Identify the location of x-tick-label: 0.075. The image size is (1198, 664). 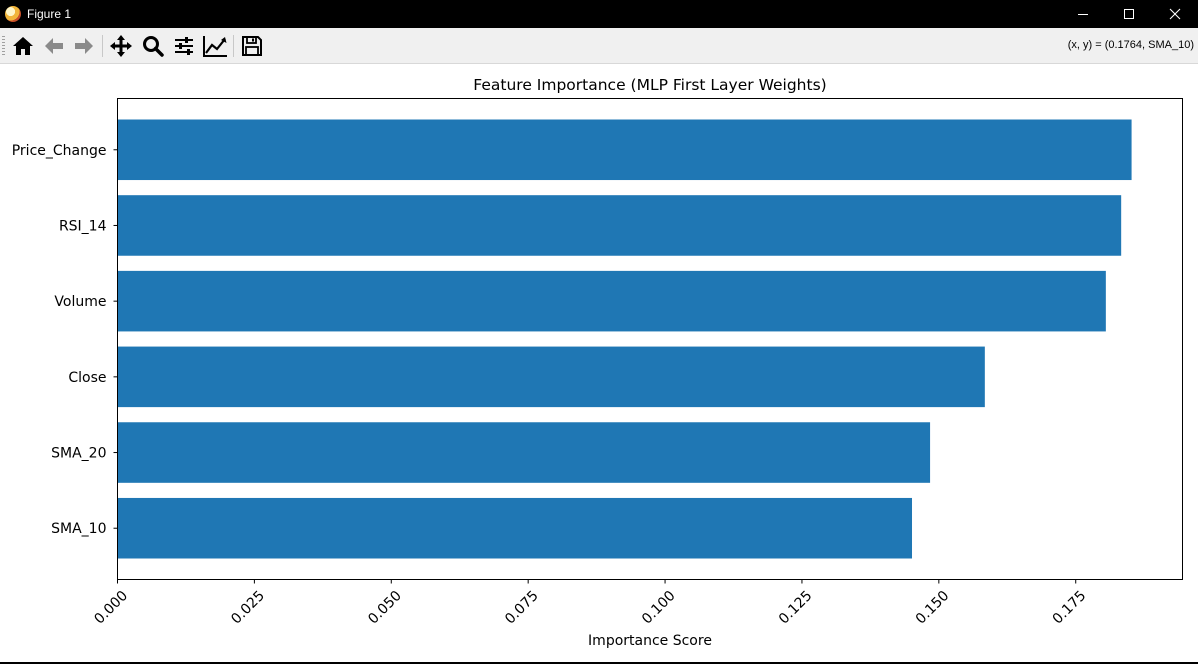
(522, 608).